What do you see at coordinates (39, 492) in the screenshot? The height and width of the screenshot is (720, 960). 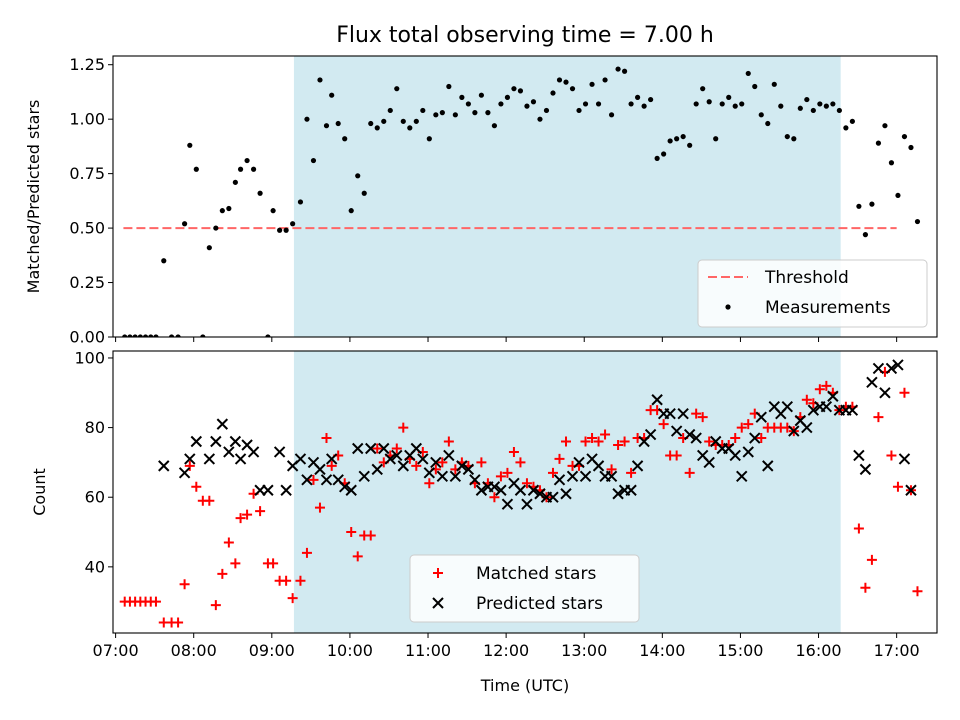 I see `y-axis-label: Count` at bounding box center [39, 492].